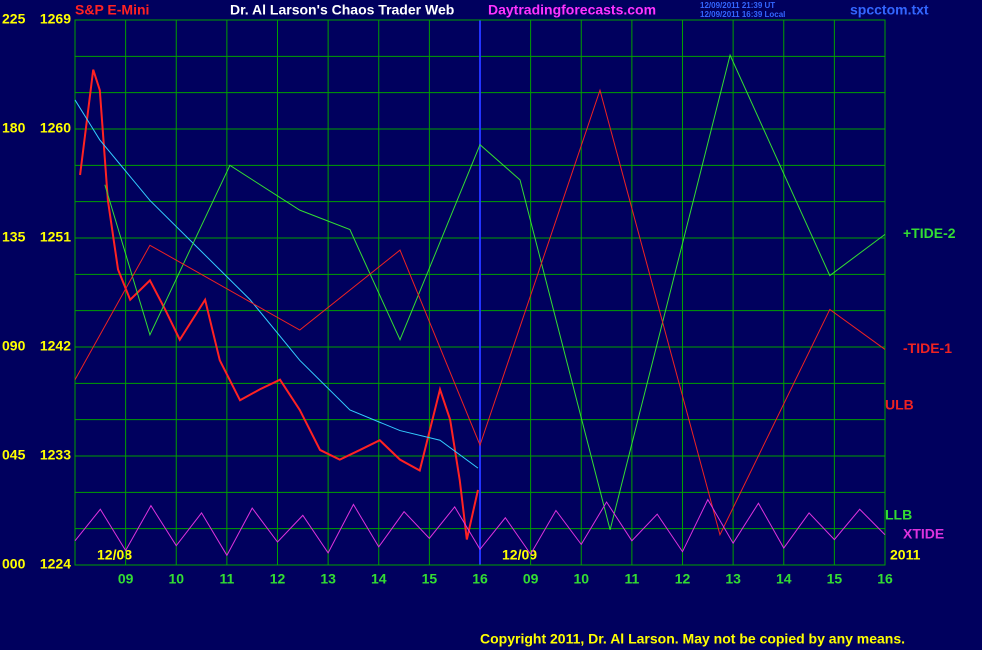 Image resolution: width=982 pixels, height=650 pixels. Describe the element at coordinates (55, 346) in the screenshot. I see `y-tick-label: 1242` at that location.